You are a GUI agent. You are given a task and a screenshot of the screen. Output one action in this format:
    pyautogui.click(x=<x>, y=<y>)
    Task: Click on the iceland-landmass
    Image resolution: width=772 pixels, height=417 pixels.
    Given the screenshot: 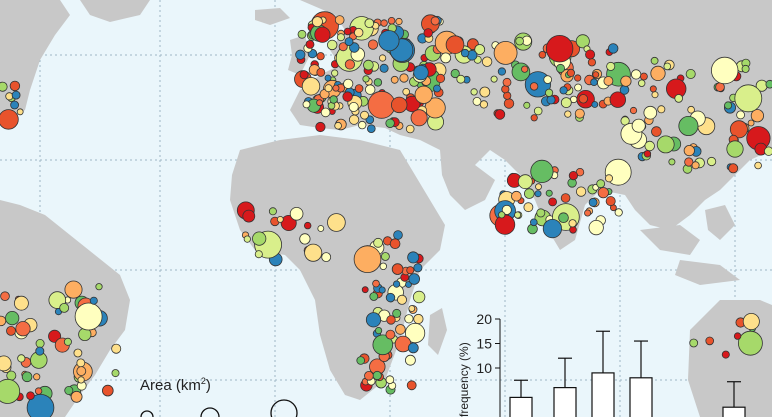 What is the action you would take?
    pyautogui.click(x=272, y=16)
    